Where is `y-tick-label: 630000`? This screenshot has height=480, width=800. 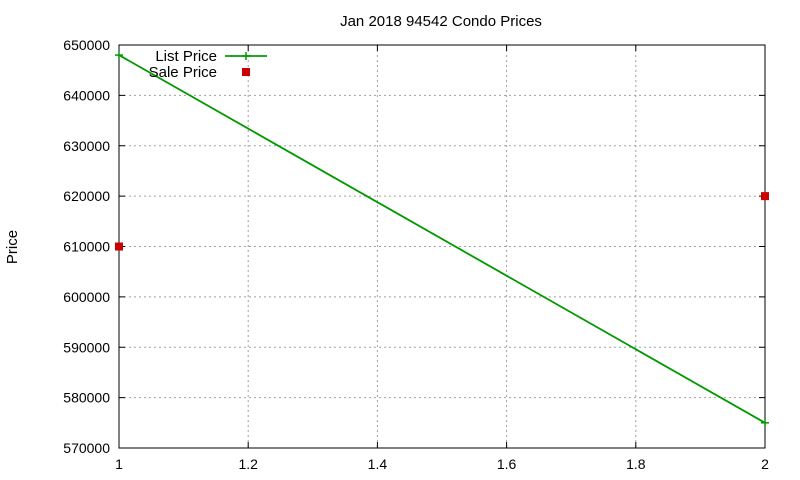 y-tick-label: 630000 is located at coordinates (86, 146).